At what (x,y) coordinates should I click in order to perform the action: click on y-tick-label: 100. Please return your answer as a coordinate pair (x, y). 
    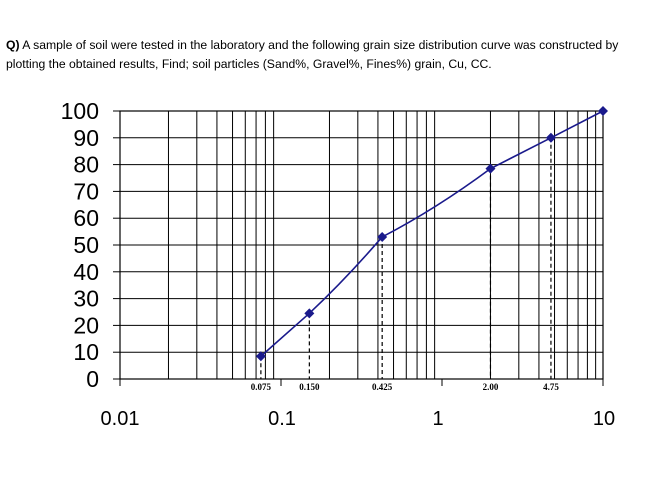
    Looking at the image, I should click on (80, 111).